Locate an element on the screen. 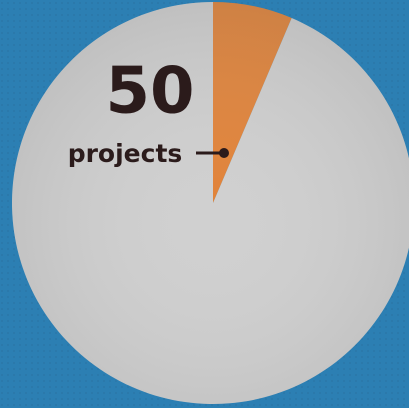 The width and height of the screenshot is (409, 408). leader-dot is located at coordinates (224, 153).